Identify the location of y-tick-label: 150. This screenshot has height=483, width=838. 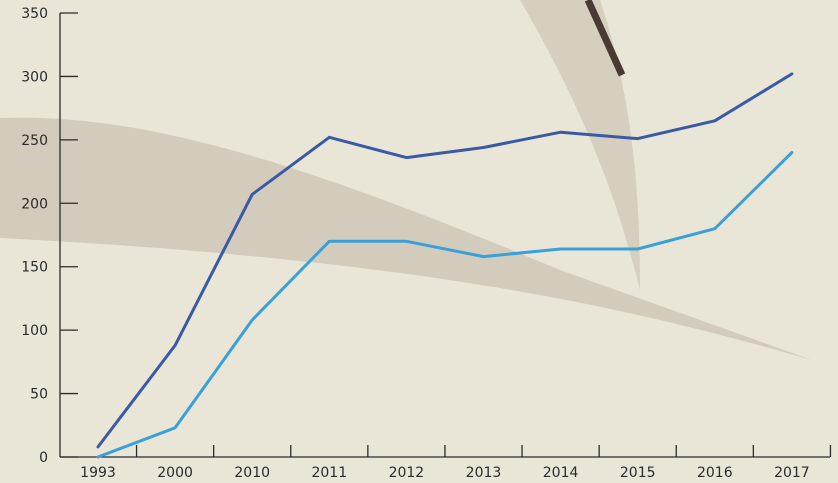
(34, 268).